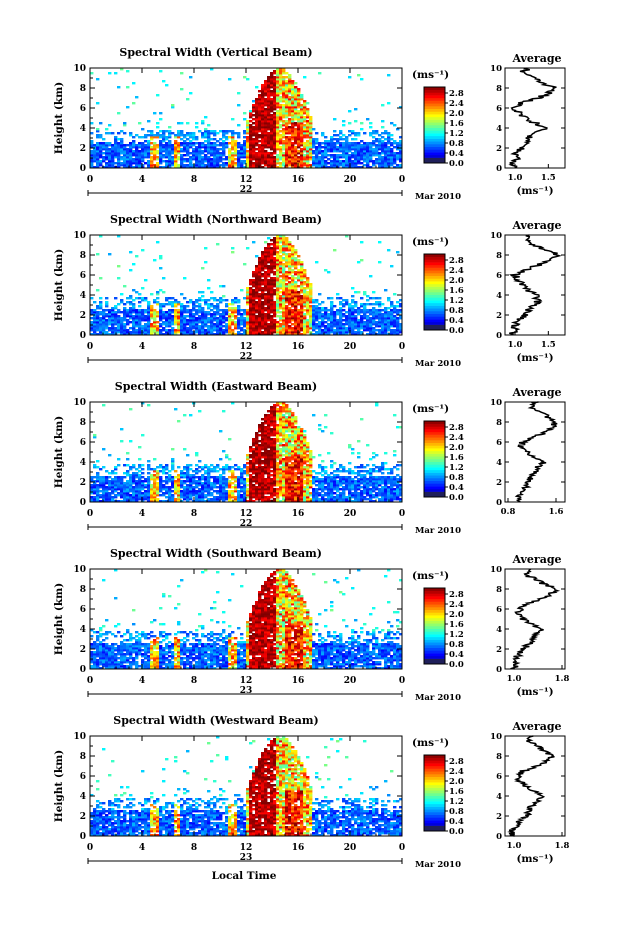 Image resolution: width=619 pixels, height=929 pixels. I want to click on colorbar-segment, so click(434, 94).